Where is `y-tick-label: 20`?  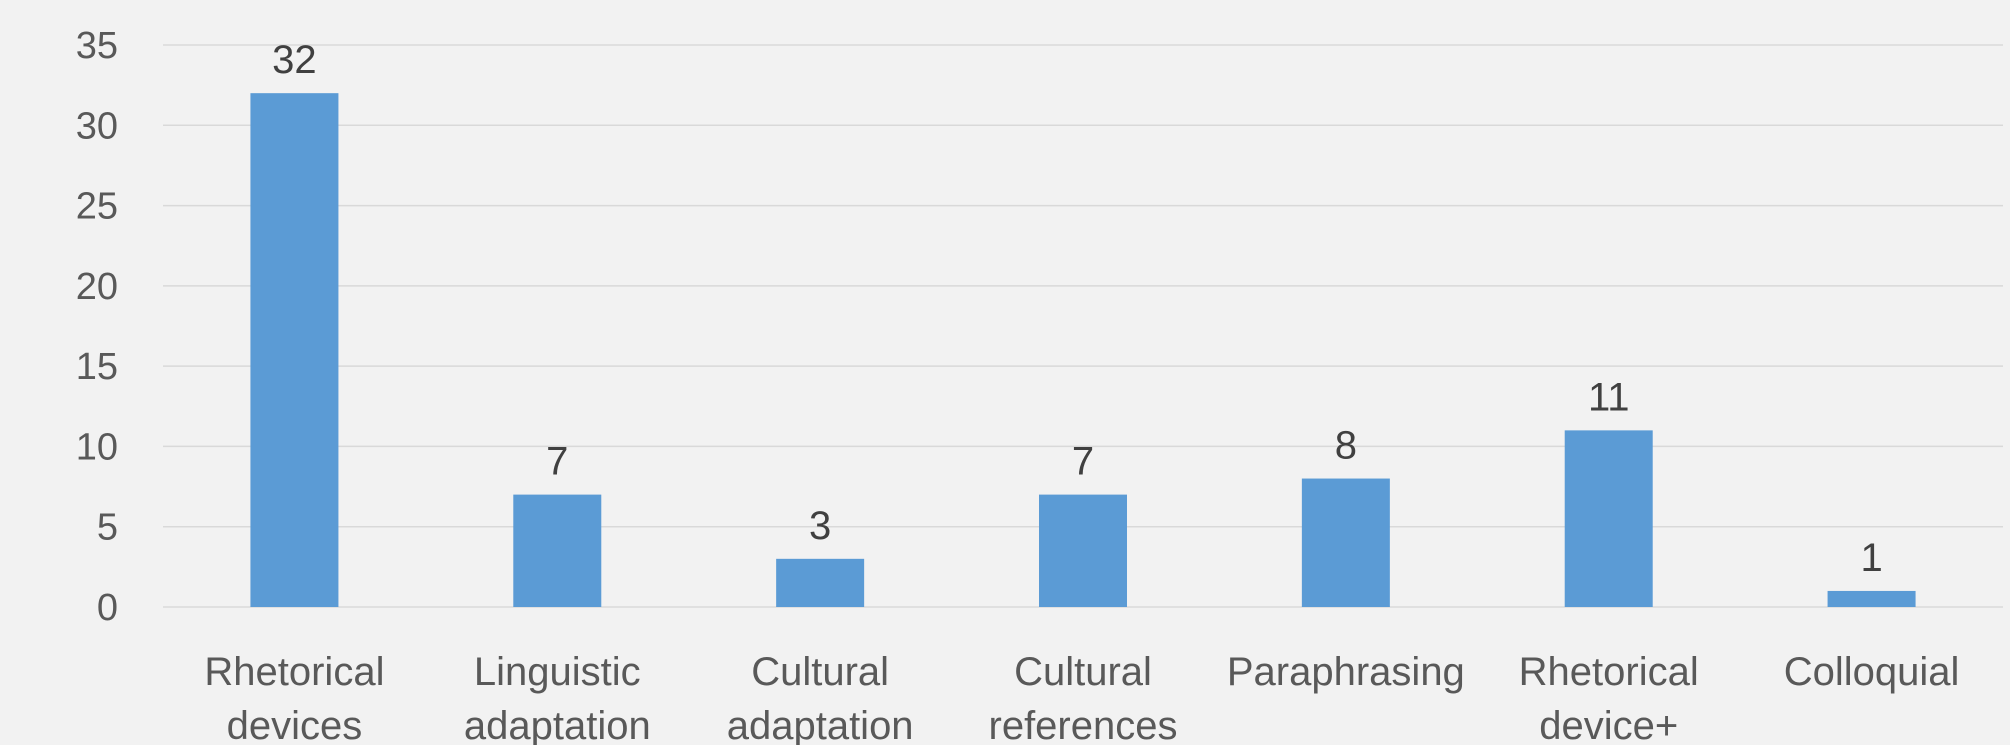
y-tick-label: 20 is located at coordinates (97, 287).